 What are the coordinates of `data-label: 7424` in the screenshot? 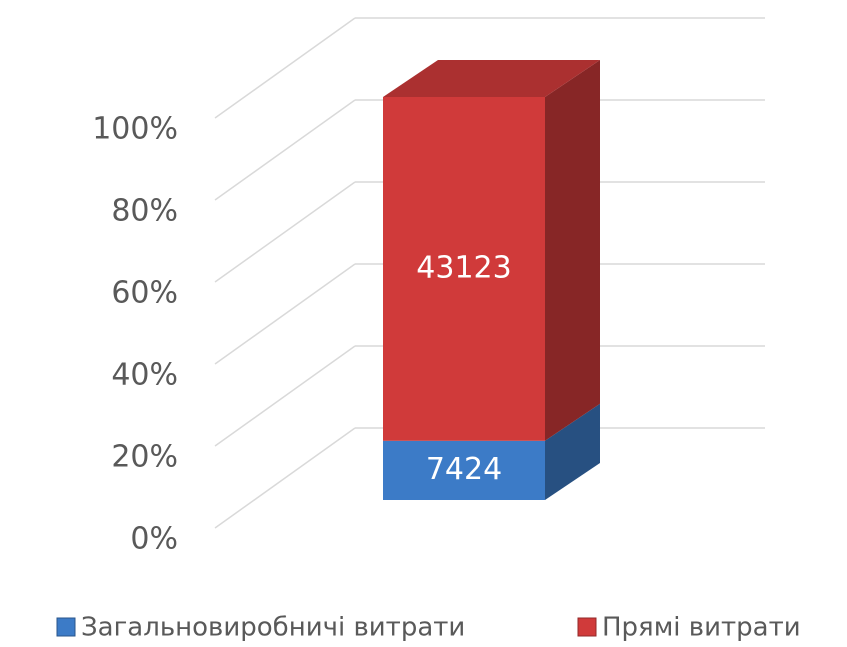 It's located at (464, 469).